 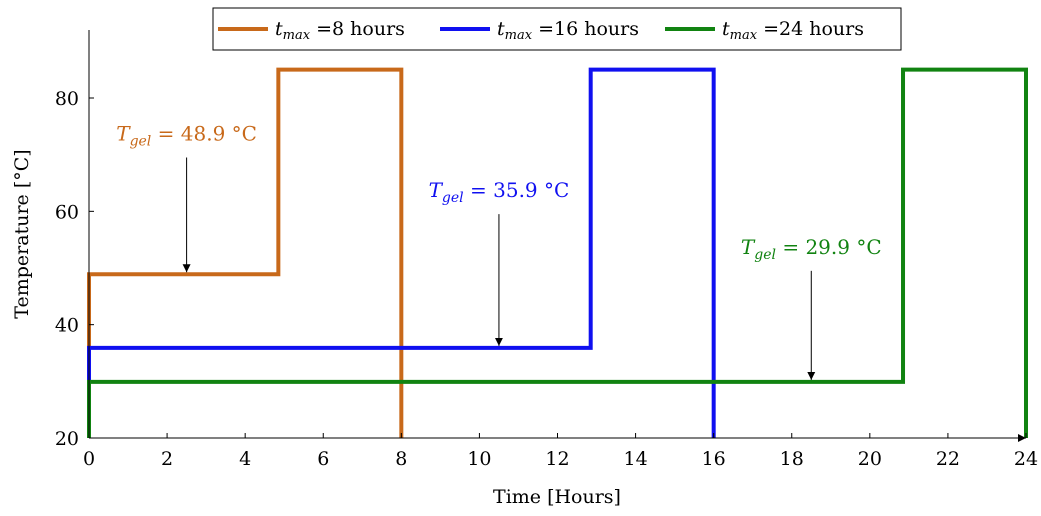 I want to click on x-tick-label: 16, so click(x=714, y=459).